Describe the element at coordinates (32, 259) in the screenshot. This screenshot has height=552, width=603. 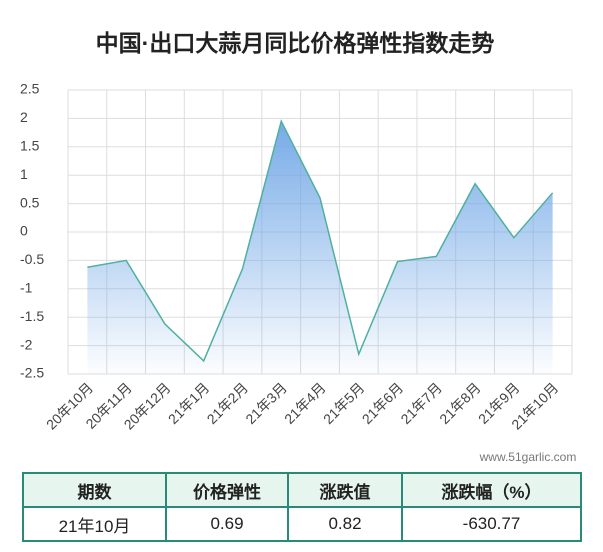
I see `y-tick-label: -0.5` at that location.